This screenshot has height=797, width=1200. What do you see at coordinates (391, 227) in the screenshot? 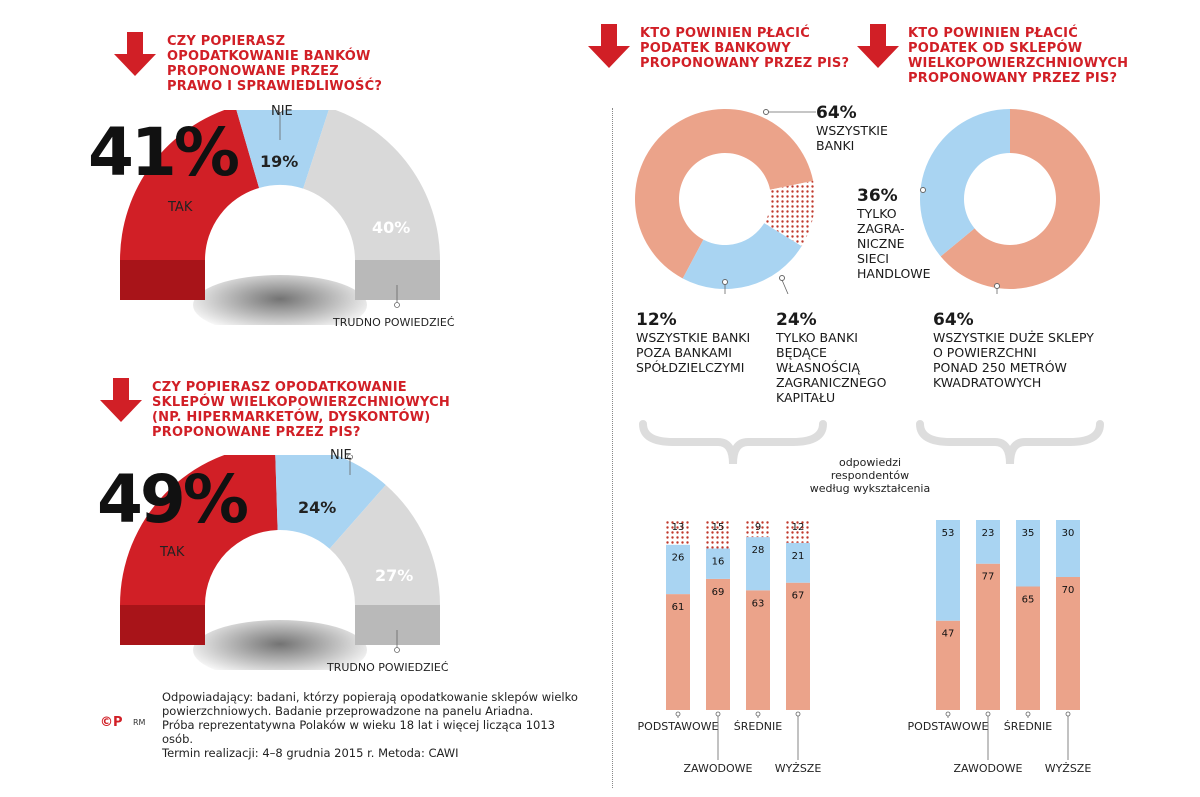
I see `trudno-percentage: 40%` at bounding box center [391, 227].